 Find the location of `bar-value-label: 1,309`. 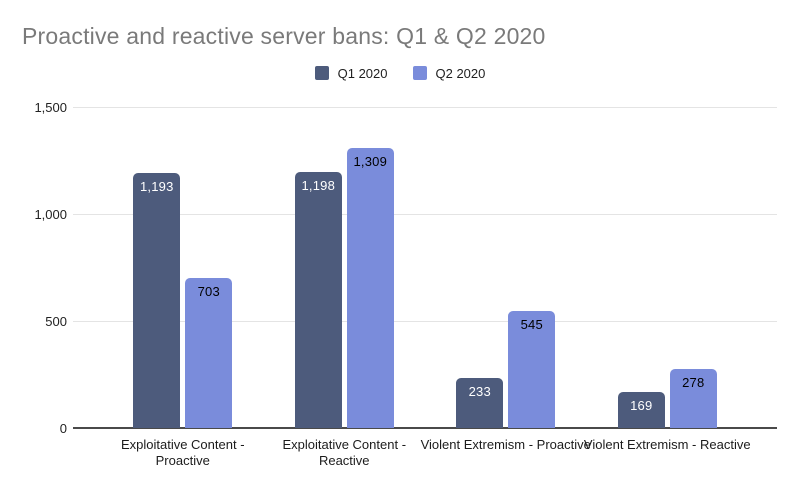

bar-value-label: 1,309 is located at coordinates (370, 161).